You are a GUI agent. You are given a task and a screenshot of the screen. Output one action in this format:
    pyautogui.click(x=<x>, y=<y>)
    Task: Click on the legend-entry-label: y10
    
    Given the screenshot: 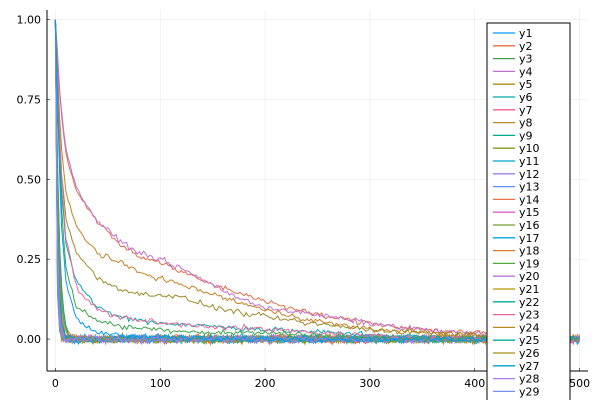 What is the action you would take?
    pyautogui.click(x=529, y=148)
    